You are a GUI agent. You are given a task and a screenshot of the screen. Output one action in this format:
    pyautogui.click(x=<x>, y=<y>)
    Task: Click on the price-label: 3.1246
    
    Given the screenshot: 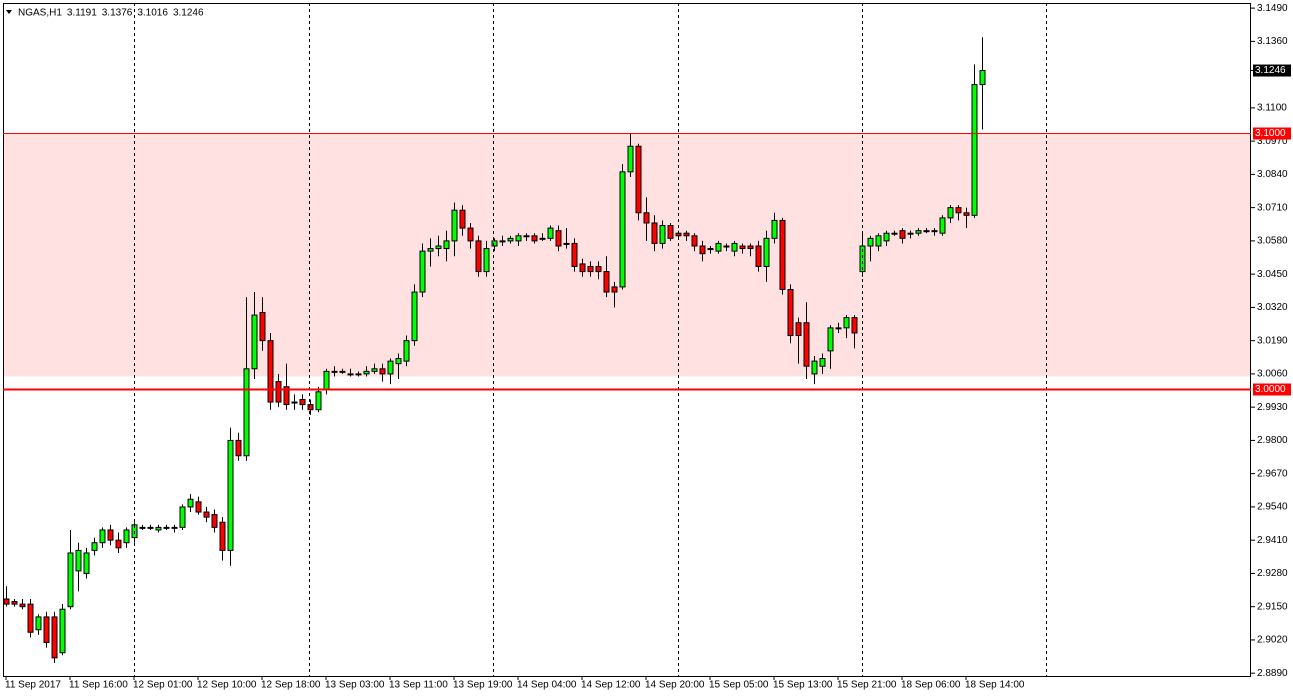 What is the action you would take?
    pyautogui.click(x=1270, y=70)
    